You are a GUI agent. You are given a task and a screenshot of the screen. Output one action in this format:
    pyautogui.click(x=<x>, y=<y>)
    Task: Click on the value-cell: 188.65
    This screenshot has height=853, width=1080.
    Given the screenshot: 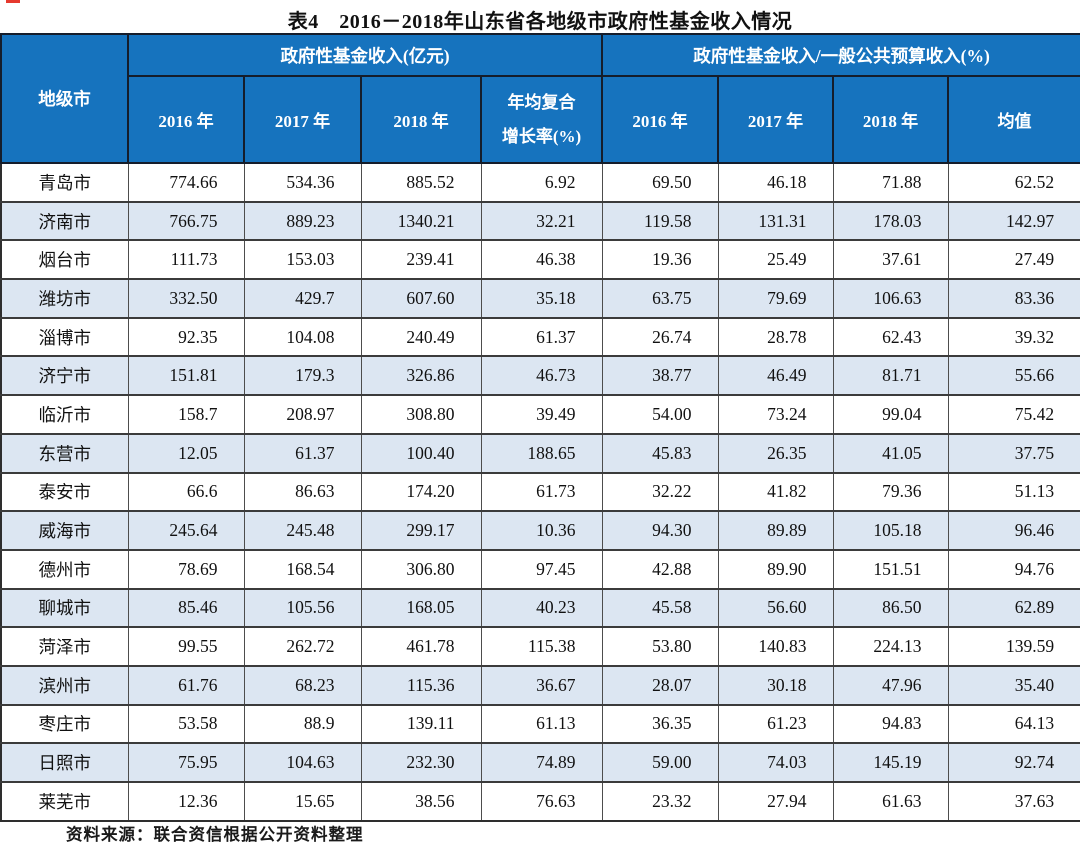 What is the action you would take?
    pyautogui.click(x=541, y=452)
    